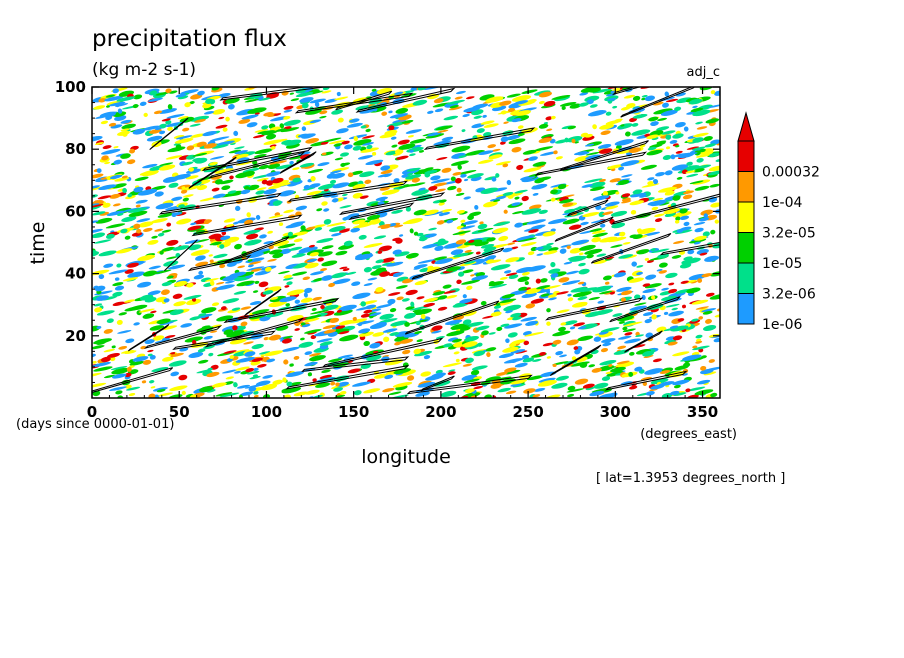 The width and height of the screenshot is (904, 658). What do you see at coordinates (746, 309) in the screenshot?
I see `colorbar-segment` at bounding box center [746, 309].